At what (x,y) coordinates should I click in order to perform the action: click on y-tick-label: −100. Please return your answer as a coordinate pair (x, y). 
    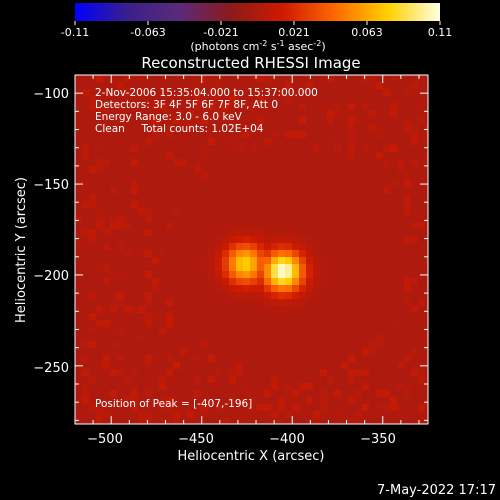
    Looking at the image, I should click on (51, 94).